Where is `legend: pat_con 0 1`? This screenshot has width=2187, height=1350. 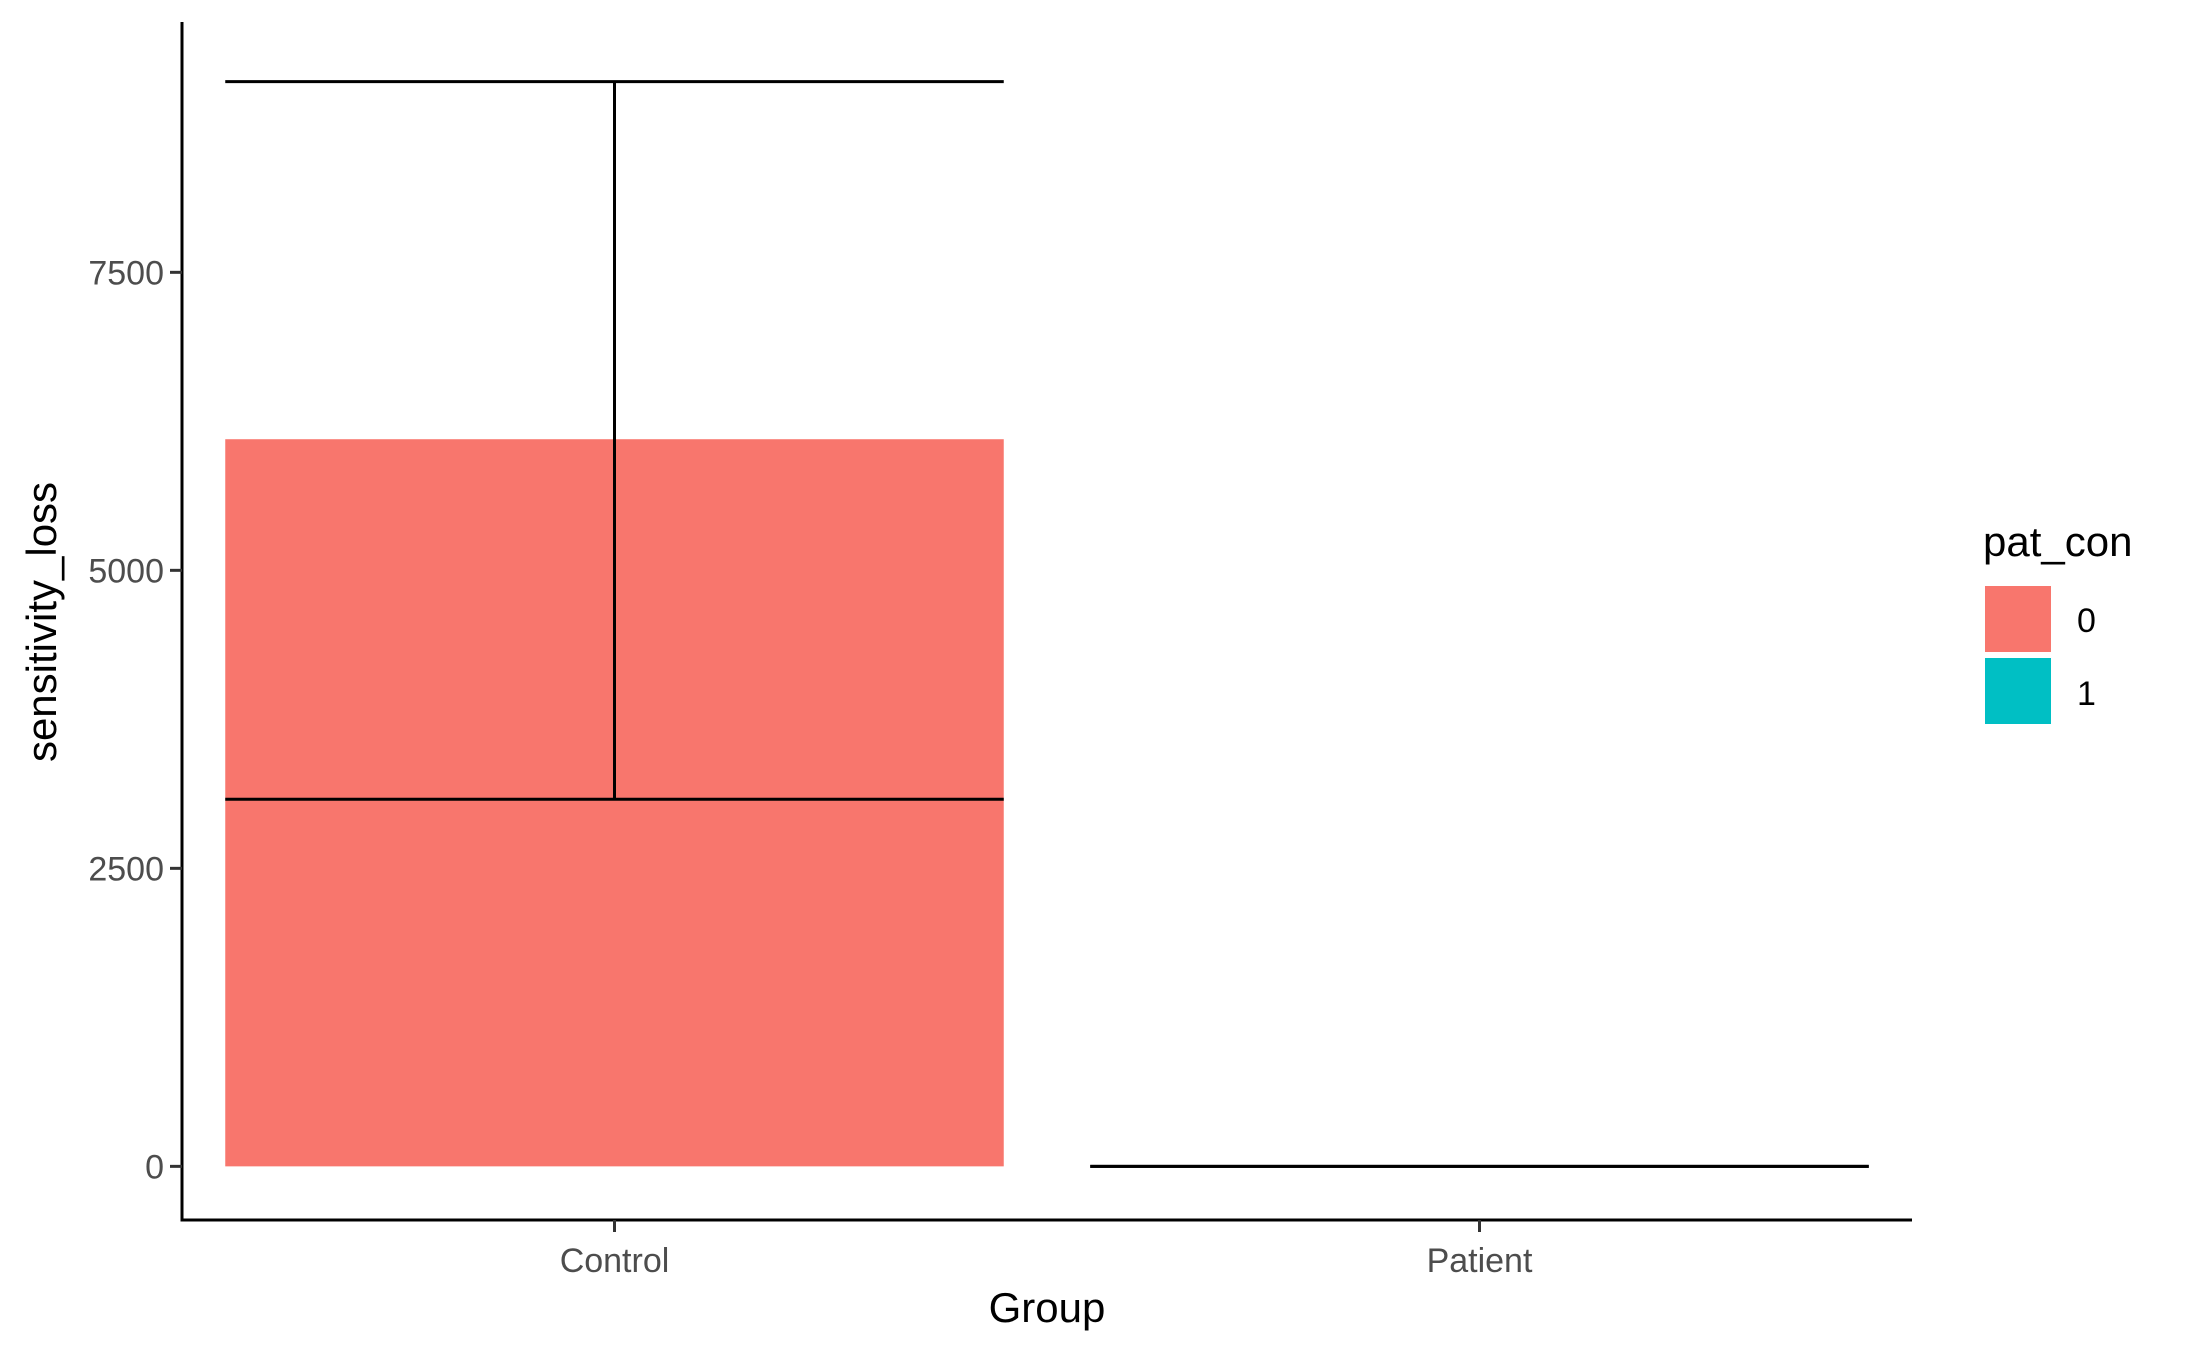
legend: pat_con 0 1 is located at coordinates (2057, 621).